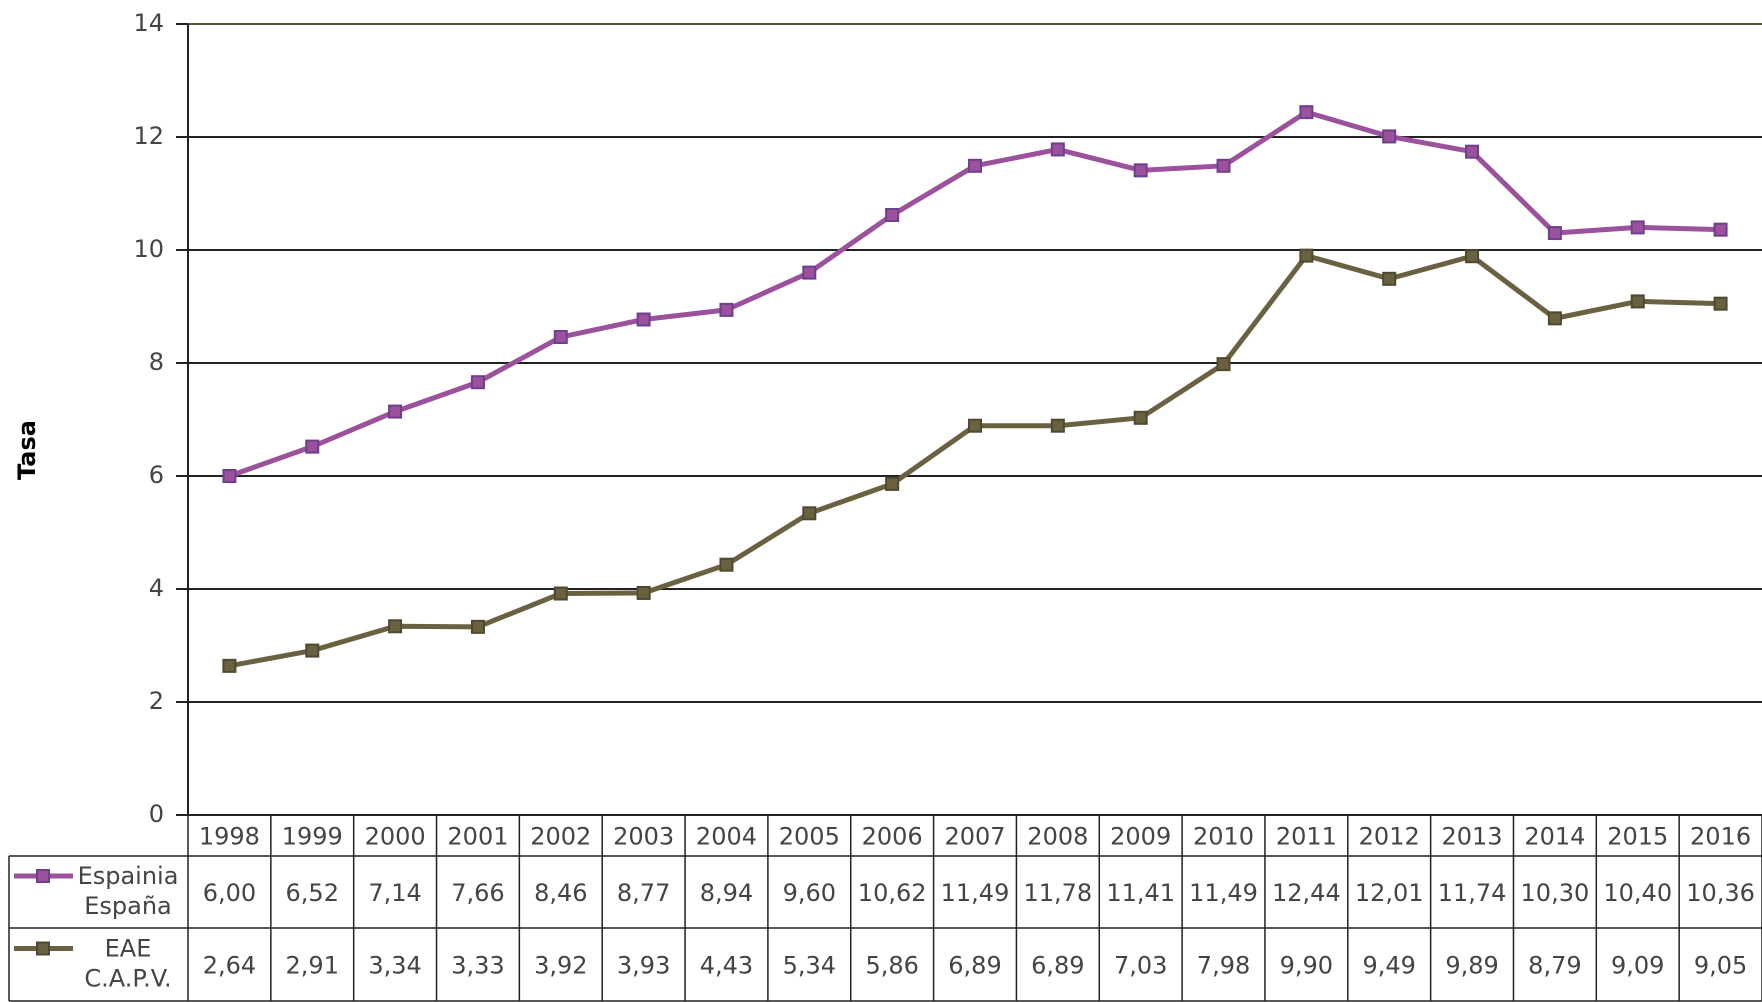 The width and height of the screenshot is (1762, 1002). What do you see at coordinates (1057, 837) in the screenshot?
I see `x-tick-label: 2008` at bounding box center [1057, 837].